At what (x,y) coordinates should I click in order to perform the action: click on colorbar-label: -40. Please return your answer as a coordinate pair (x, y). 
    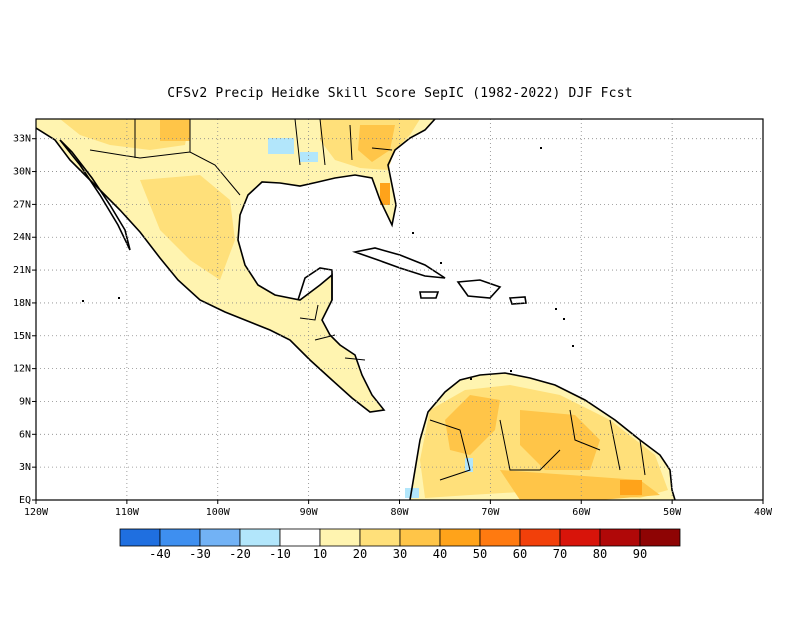
    Looking at the image, I should click on (160, 554).